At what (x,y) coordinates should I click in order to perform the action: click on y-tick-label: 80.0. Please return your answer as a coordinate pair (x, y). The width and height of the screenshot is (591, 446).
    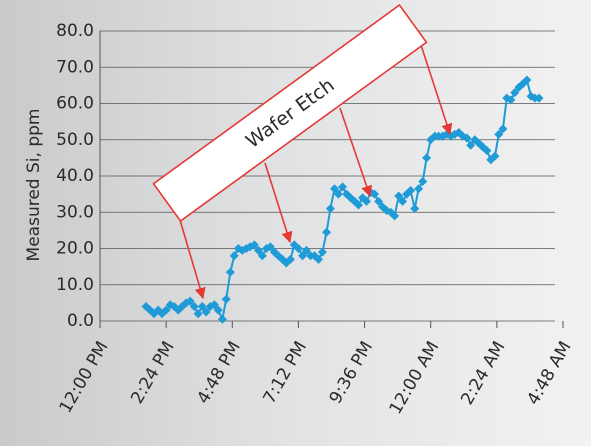
    Looking at the image, I should click on (75, 31).